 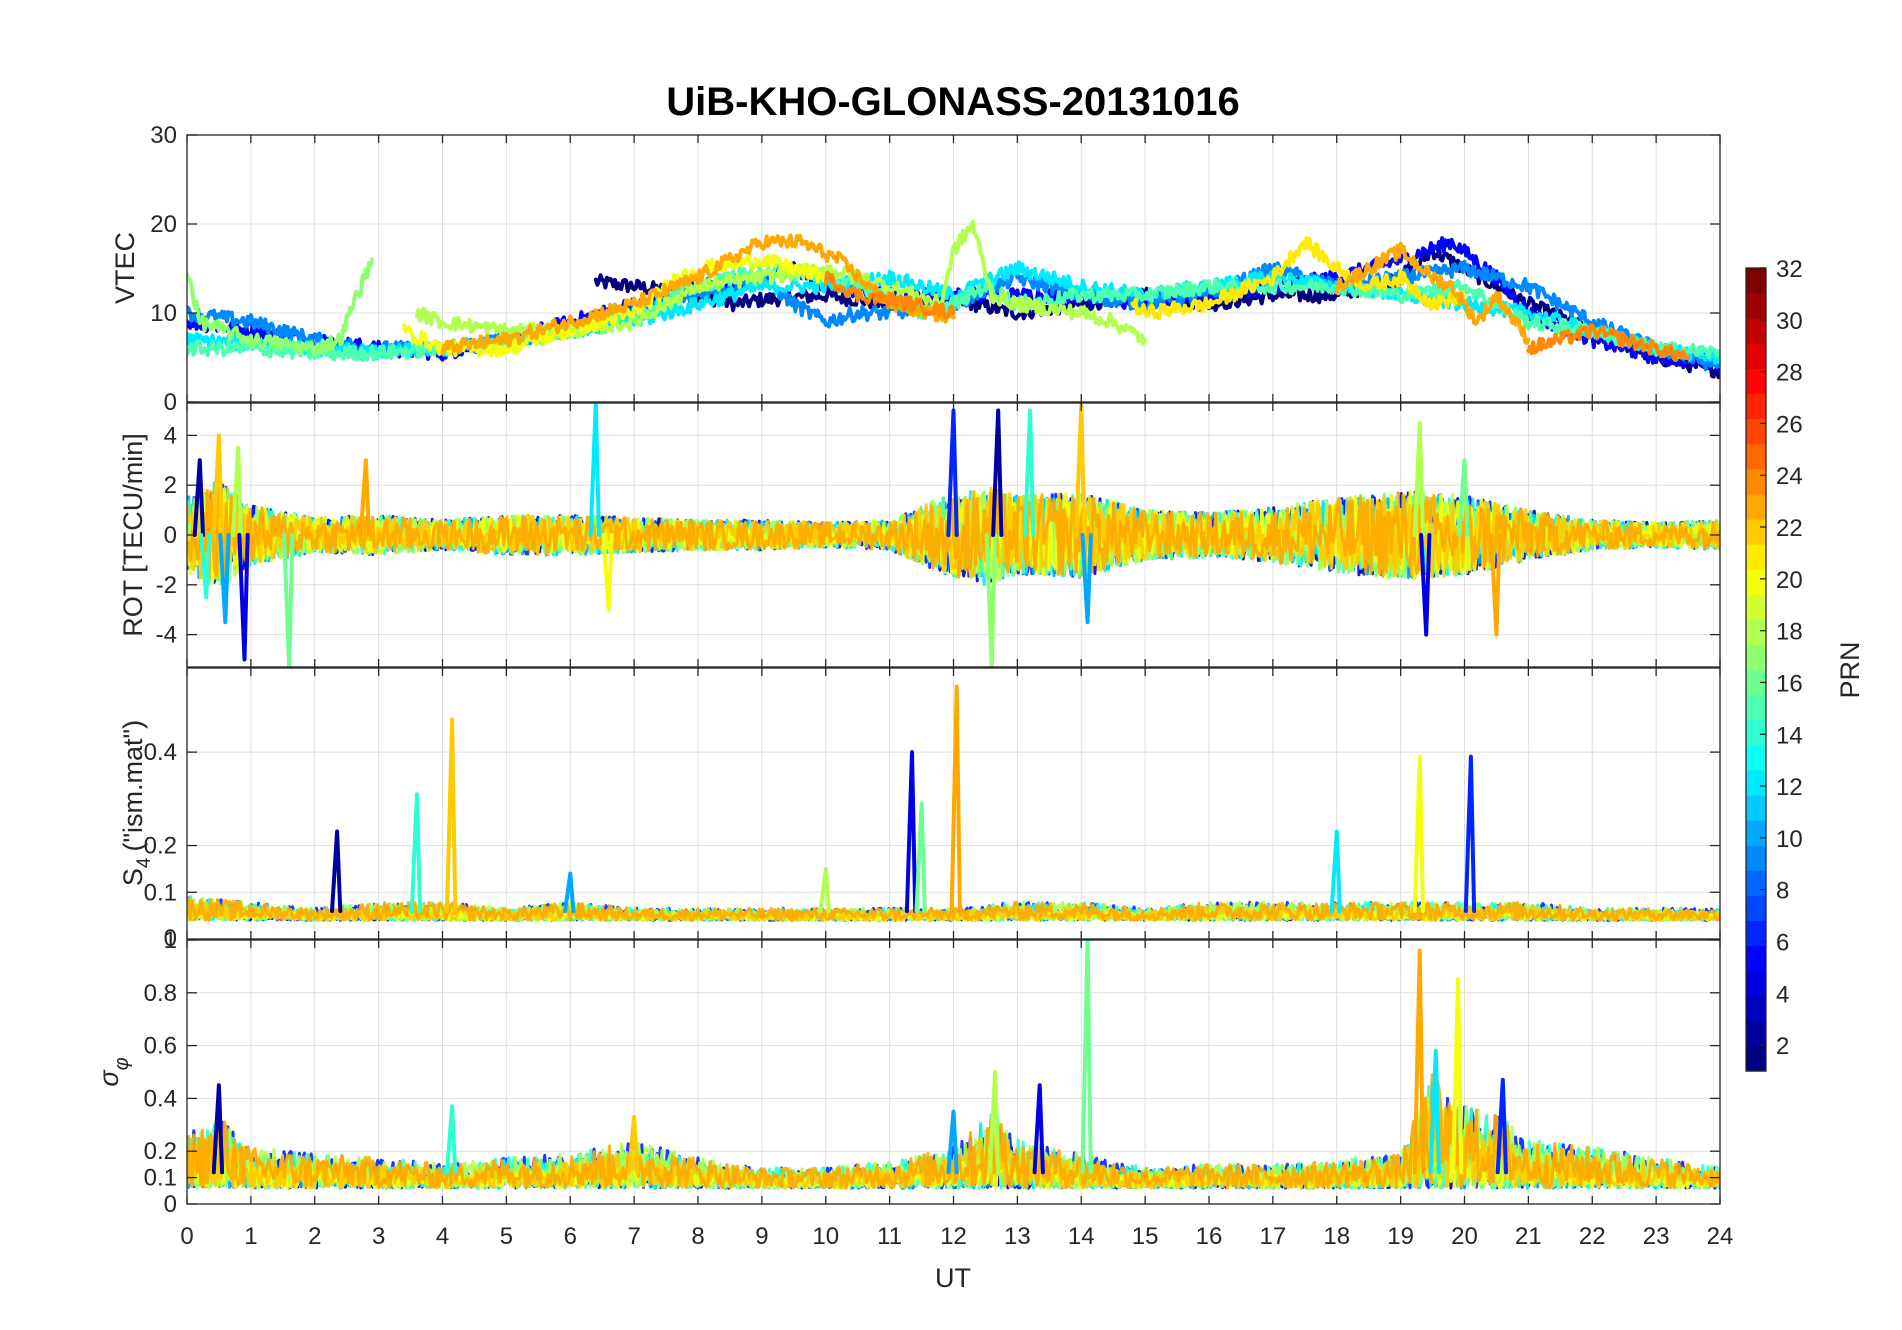 I want to click on y-tick-label: 0.1, so click(x=160, y=1178).